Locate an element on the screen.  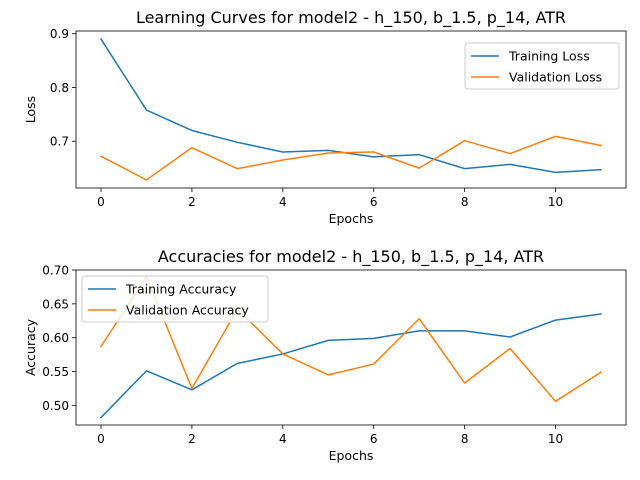
y-tick-label: 0.7 is located at coordinates (59, 142).